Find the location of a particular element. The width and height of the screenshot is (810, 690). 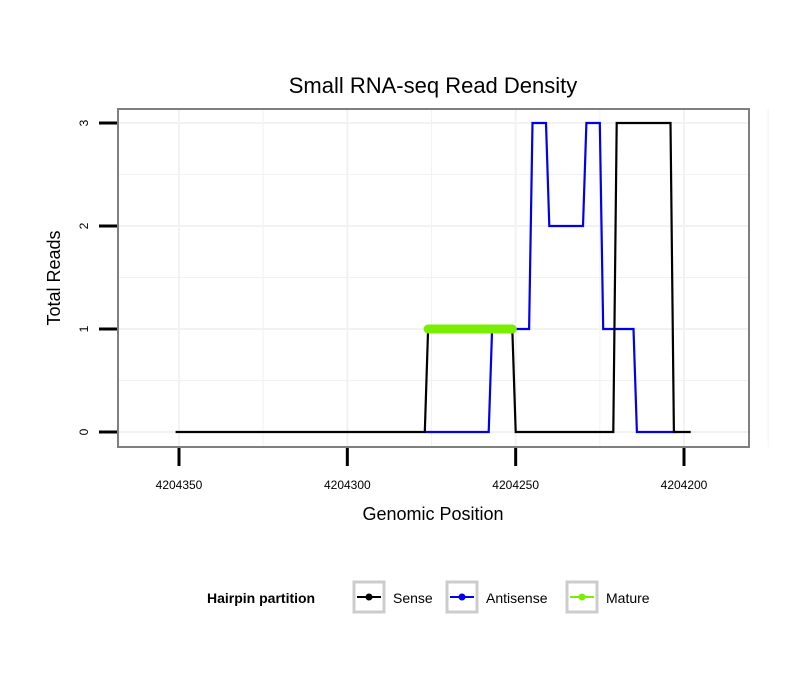

y-axis: 0 1 2 3 is located at coordinates (97, 277).